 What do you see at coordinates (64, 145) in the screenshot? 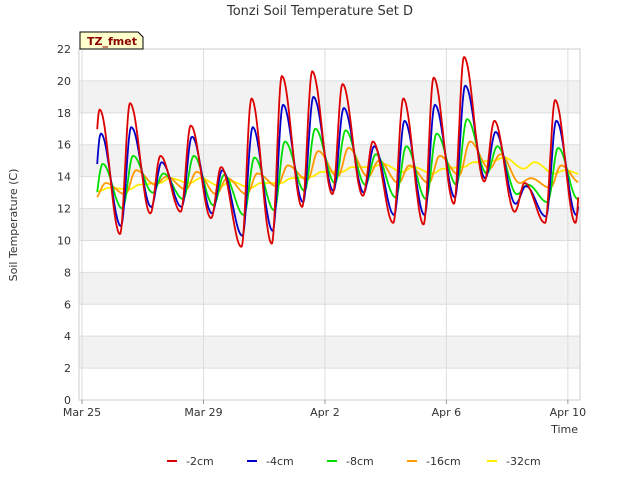
I see `y-tick-label: 16` at bounding box center [64, 145].